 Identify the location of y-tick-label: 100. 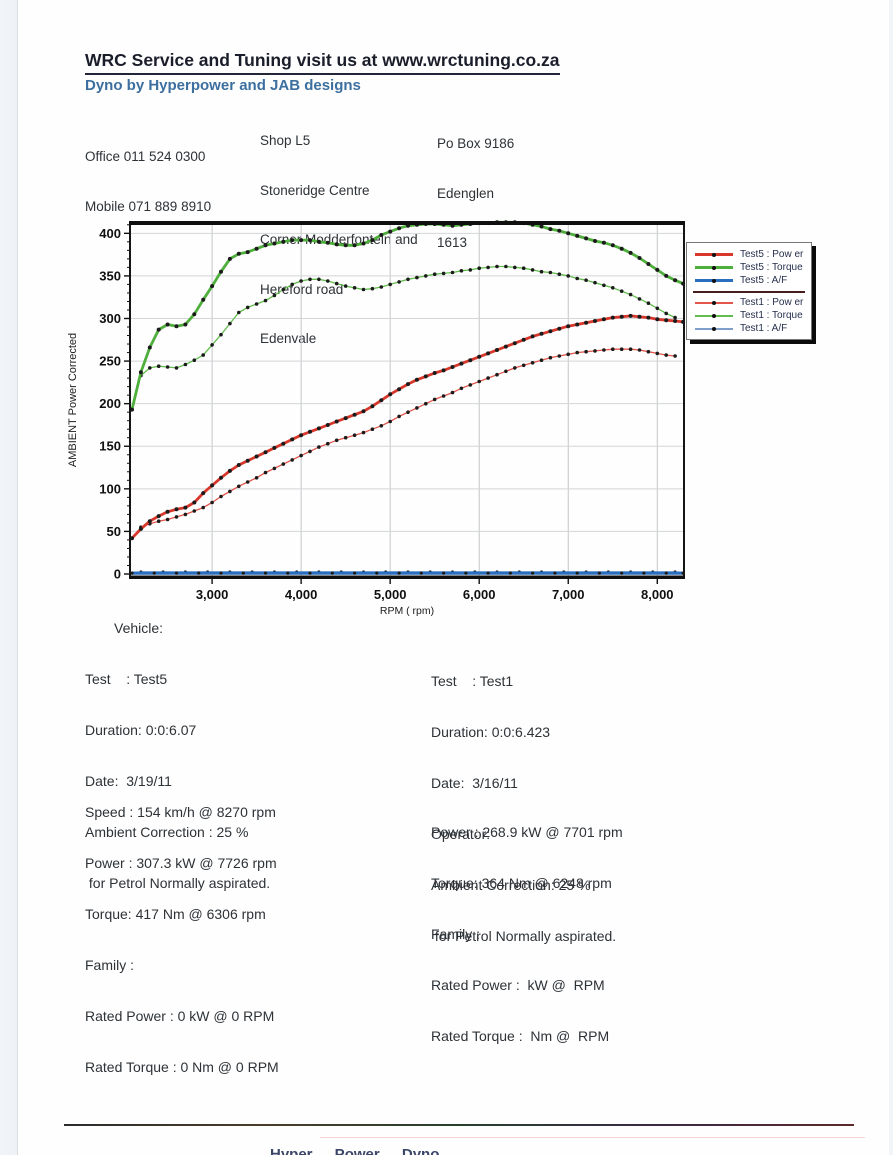
(110, 488).